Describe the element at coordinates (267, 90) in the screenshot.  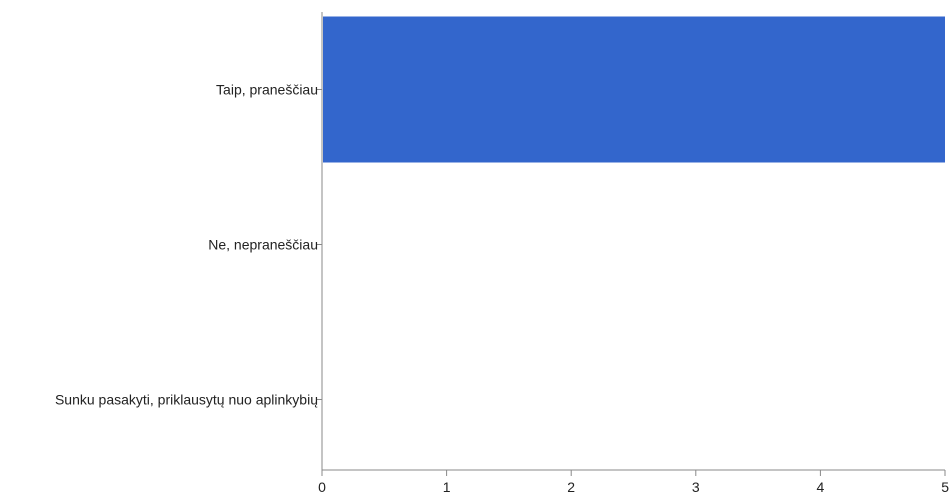
I see `category-label: Taip, praneščiau` at that location.